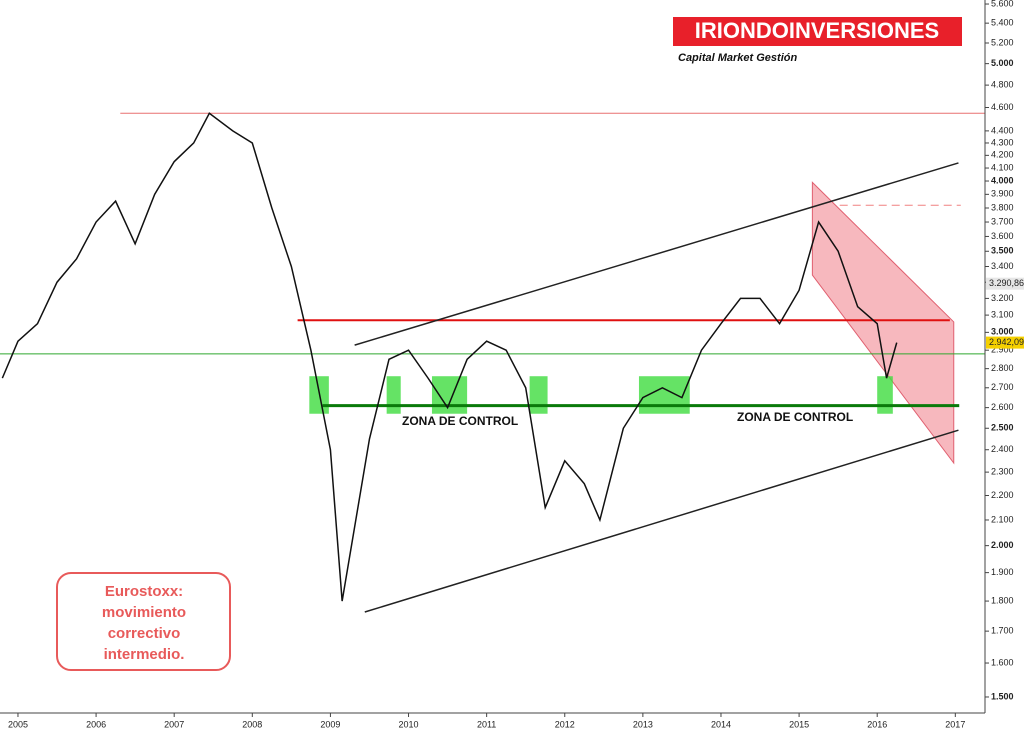 This screenshot has width=1024, height=732. I want to click on y-tick-label: 2.100, so click(1002, 519).